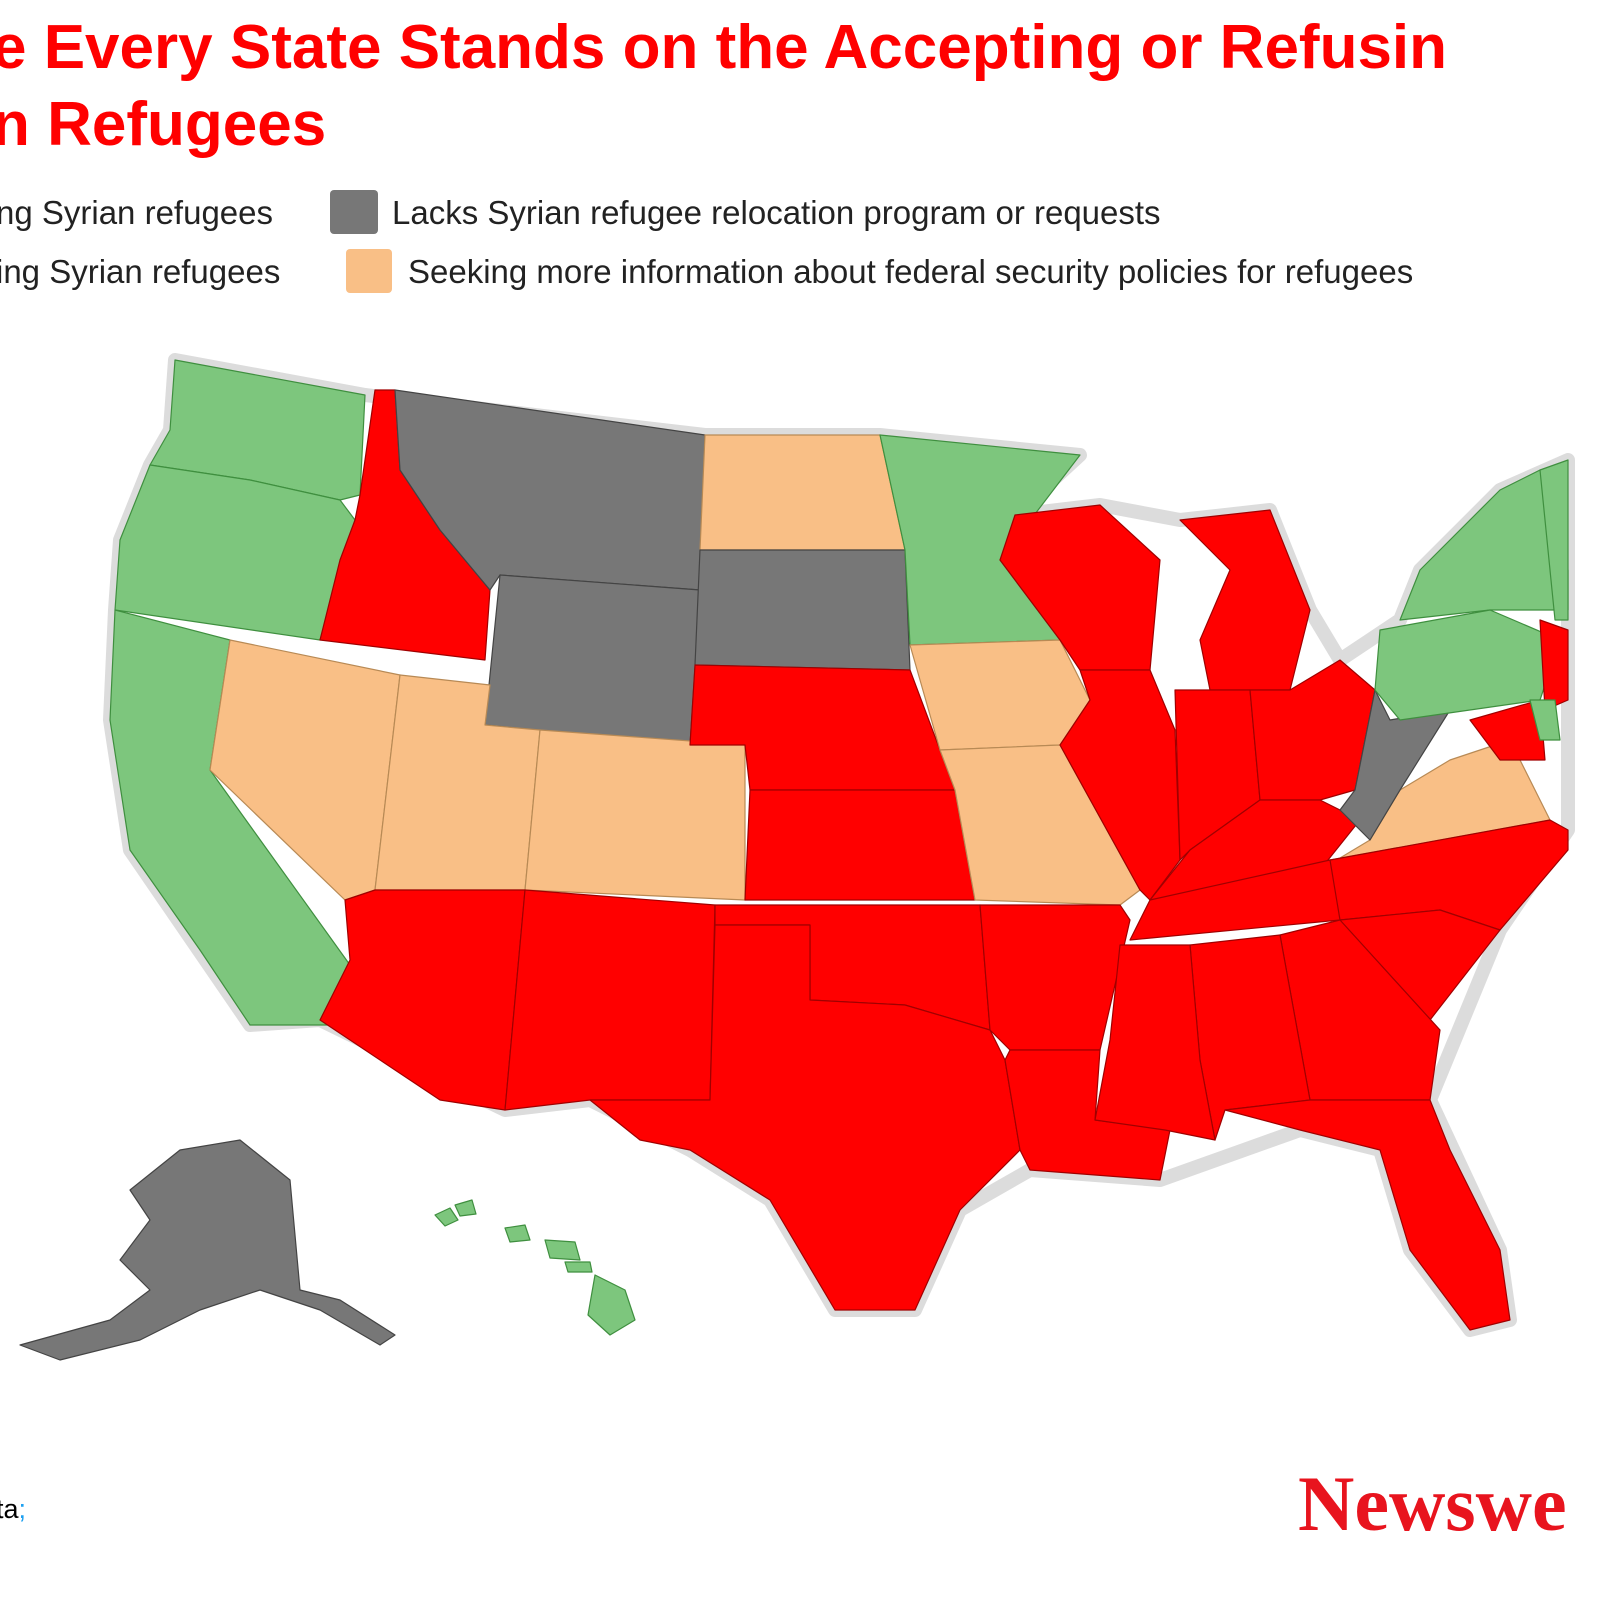 The height and width of the screenshot is (1600, 1600). I want to click on legend-label: ing Syrian refugees, so click(140, 271).